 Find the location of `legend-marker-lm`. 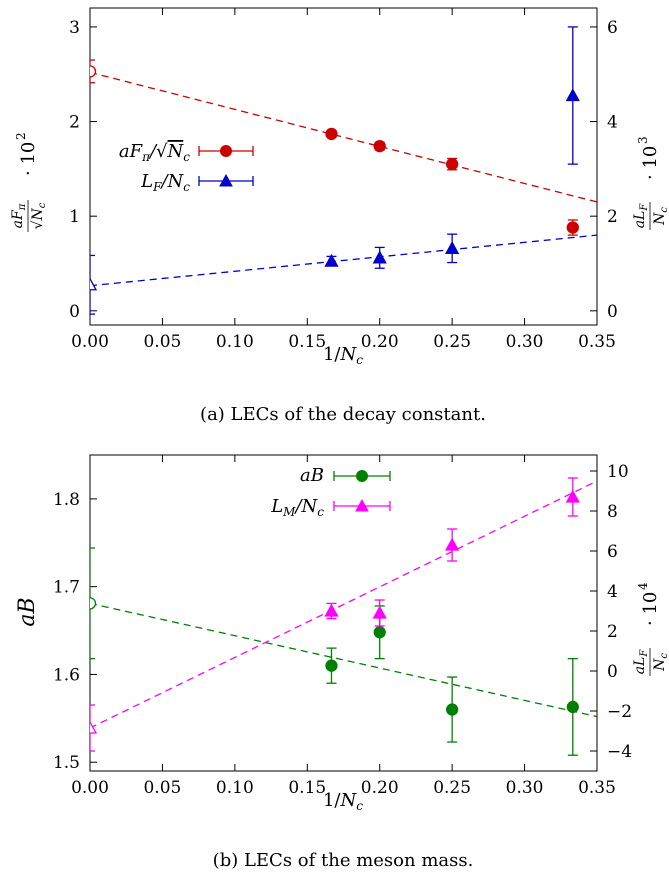

legend-marker-lm is located at coordinates (362, 505).